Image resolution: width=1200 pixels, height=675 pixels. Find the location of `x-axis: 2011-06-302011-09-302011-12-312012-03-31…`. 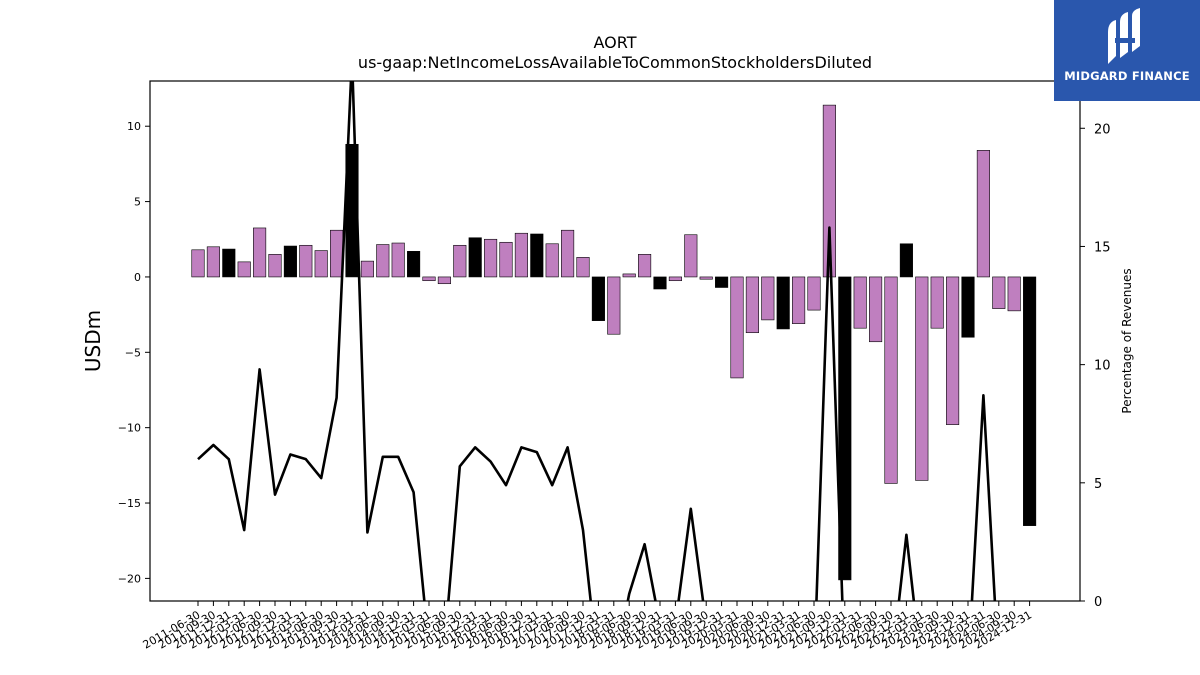

x-axis: 2011-06-302011-09-302011-12-312012-03-31… is located at coordinates (587, 626).